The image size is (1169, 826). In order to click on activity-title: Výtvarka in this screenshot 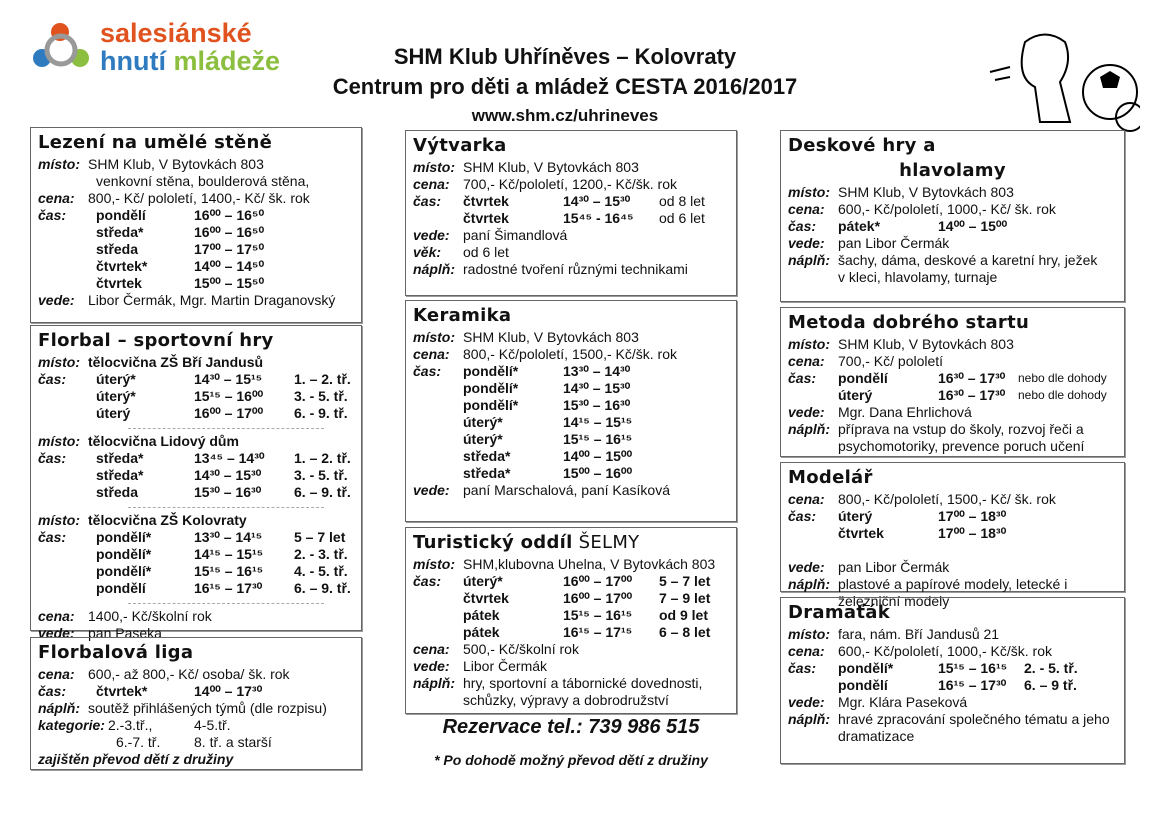, I will do `click(571, 145)`.